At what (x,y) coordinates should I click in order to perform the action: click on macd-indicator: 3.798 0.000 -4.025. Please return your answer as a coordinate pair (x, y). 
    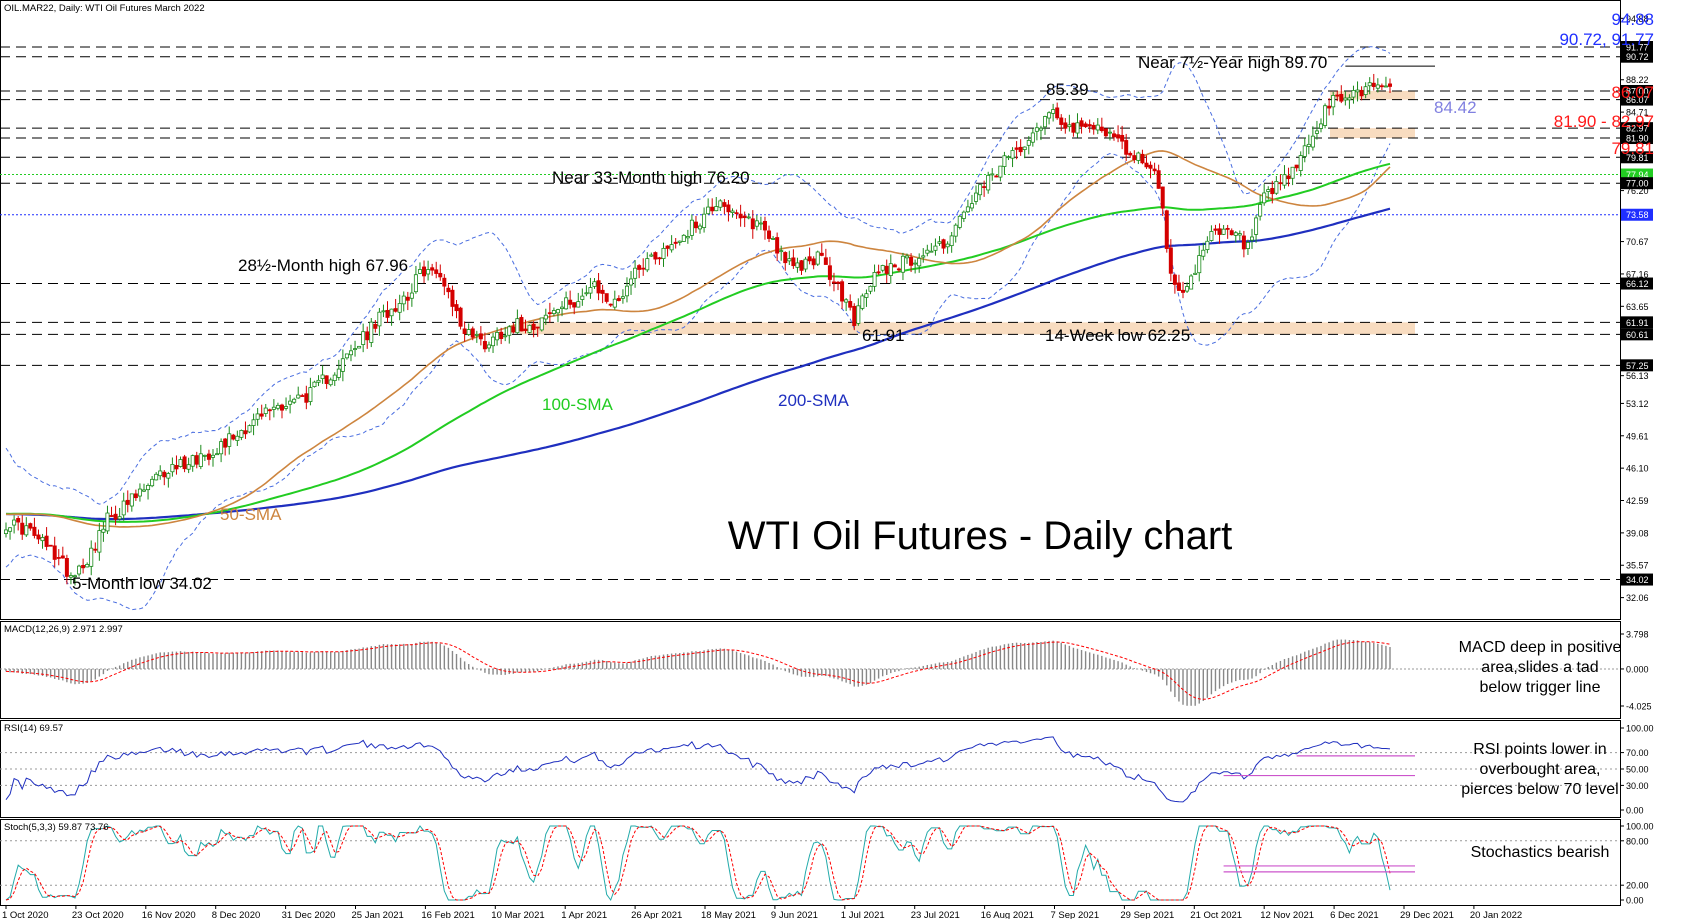
    Looking at the image, I should click on (826, 671).